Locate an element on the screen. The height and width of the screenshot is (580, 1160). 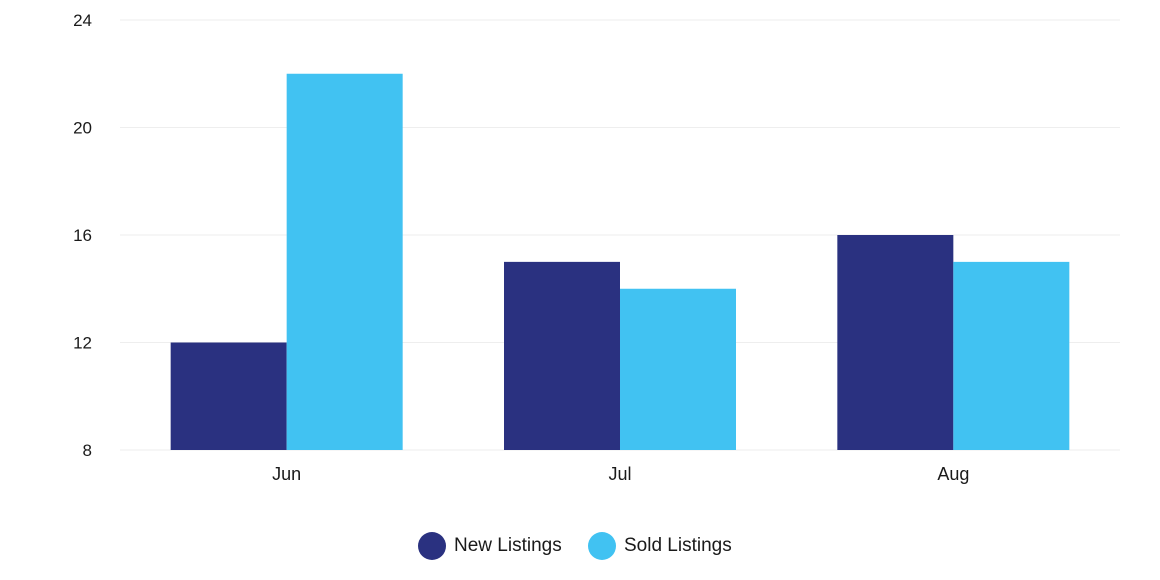
x-tick-label: Jun is located at coordinates (286, 474).